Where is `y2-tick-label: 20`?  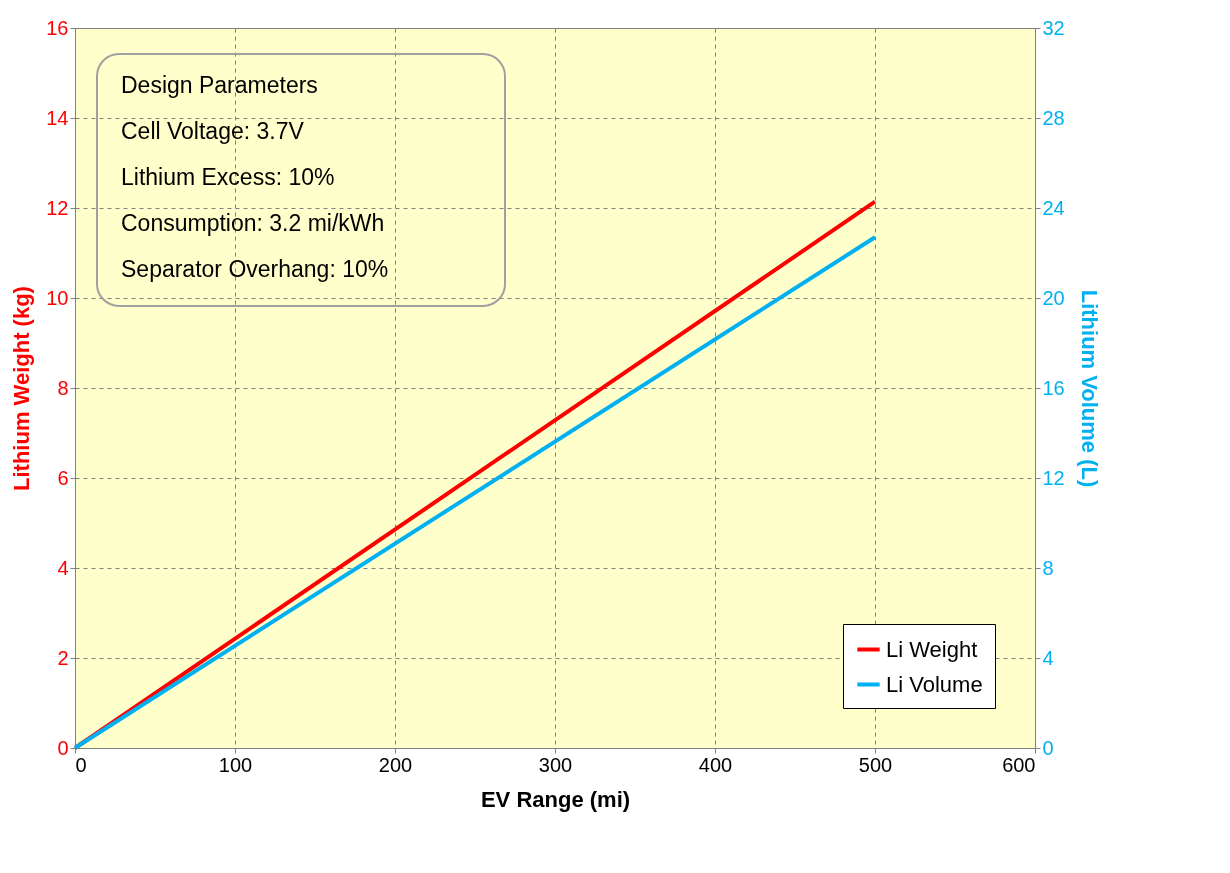 y2-tick-label: 20 is located at coordinates (1053, 297).